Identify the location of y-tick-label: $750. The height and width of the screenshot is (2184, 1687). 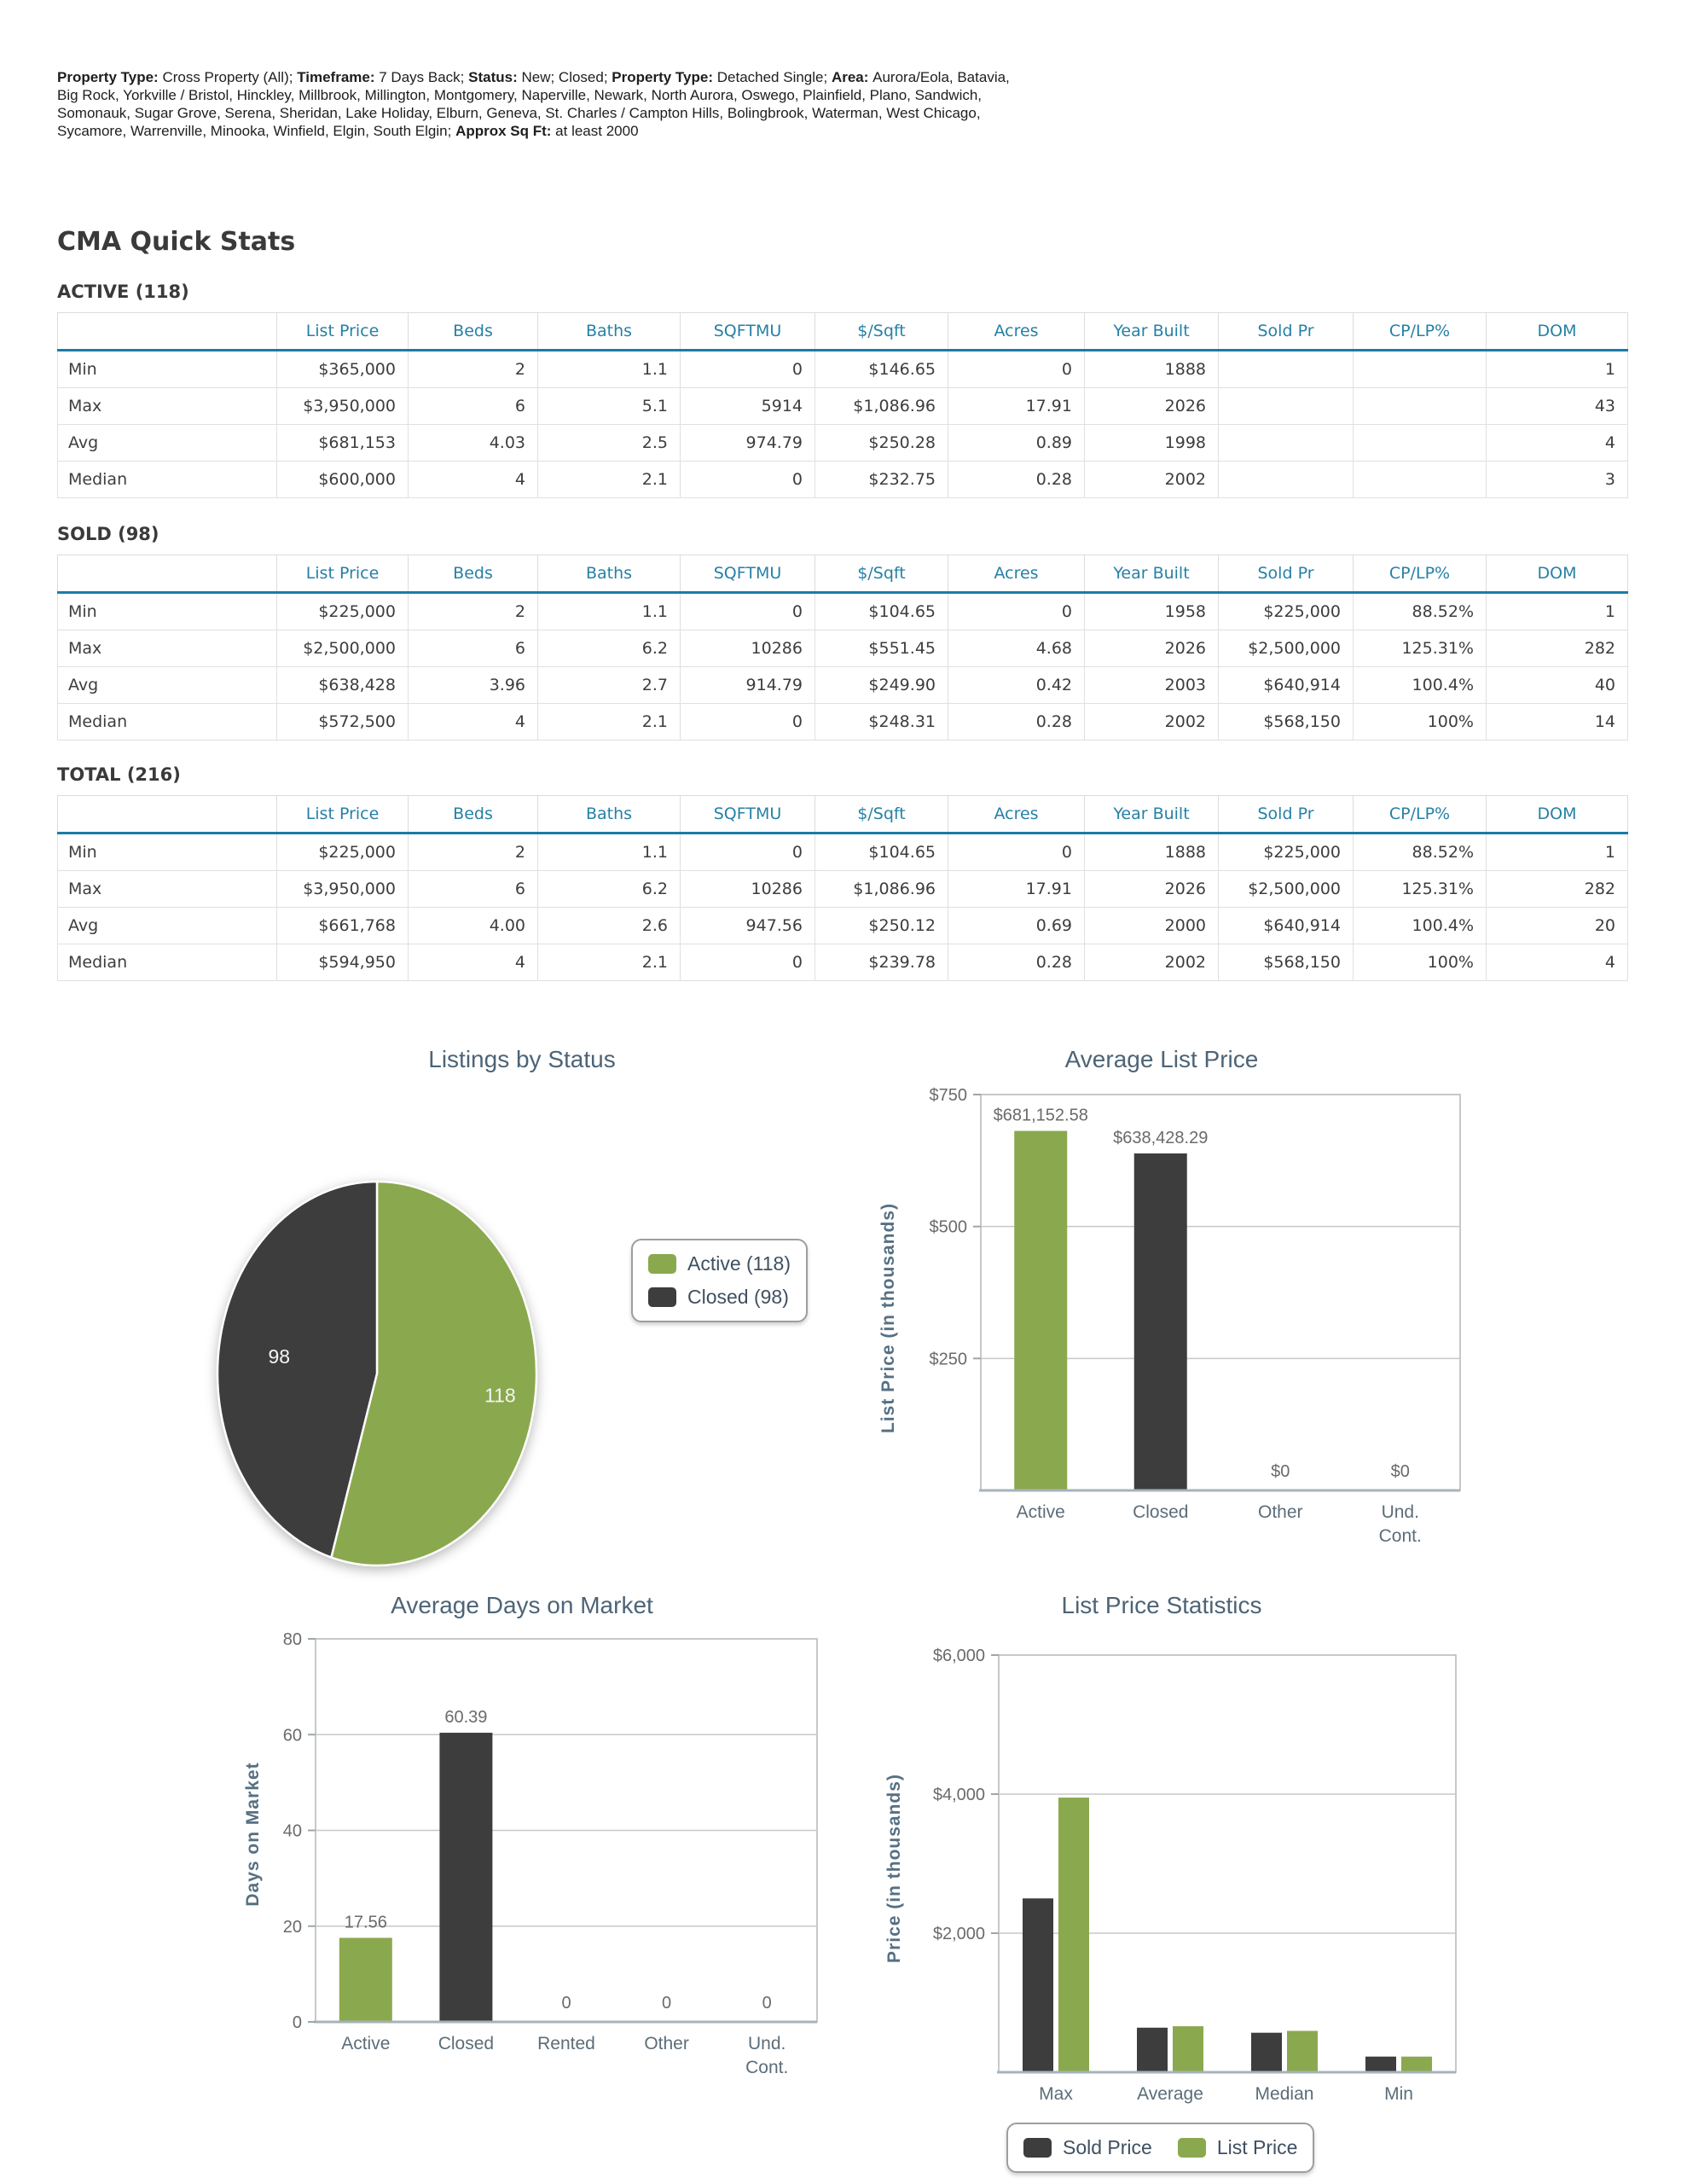
(949, 1095).